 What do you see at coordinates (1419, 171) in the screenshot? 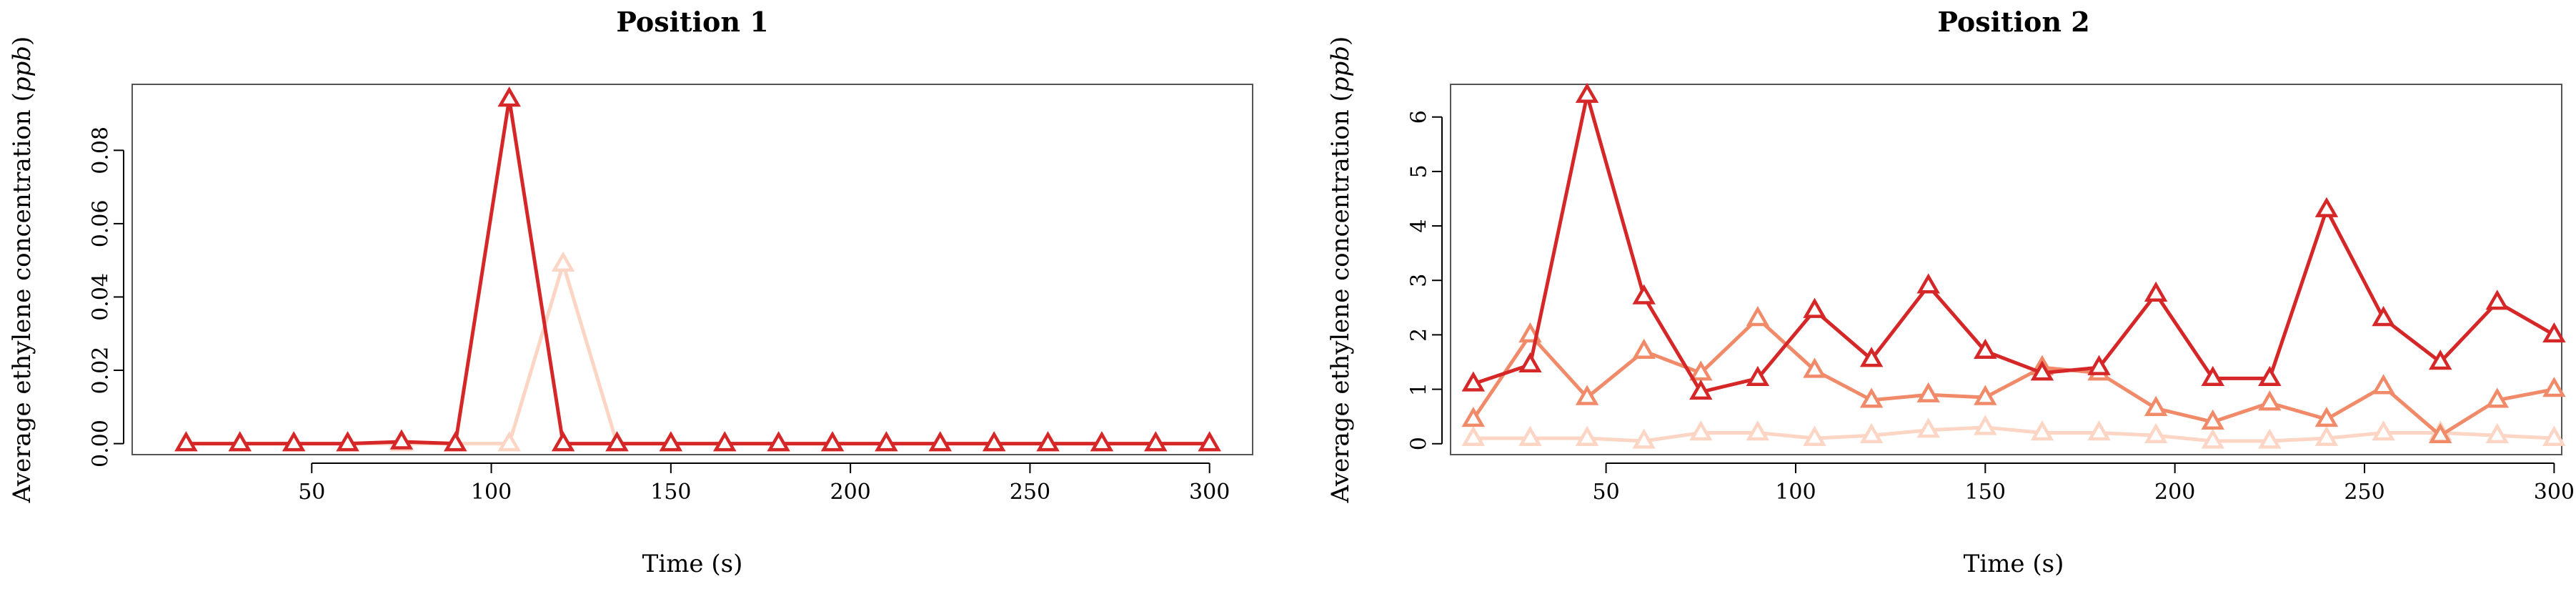
I see `y-tick-label: 5` at bounding box center [1419, 171].